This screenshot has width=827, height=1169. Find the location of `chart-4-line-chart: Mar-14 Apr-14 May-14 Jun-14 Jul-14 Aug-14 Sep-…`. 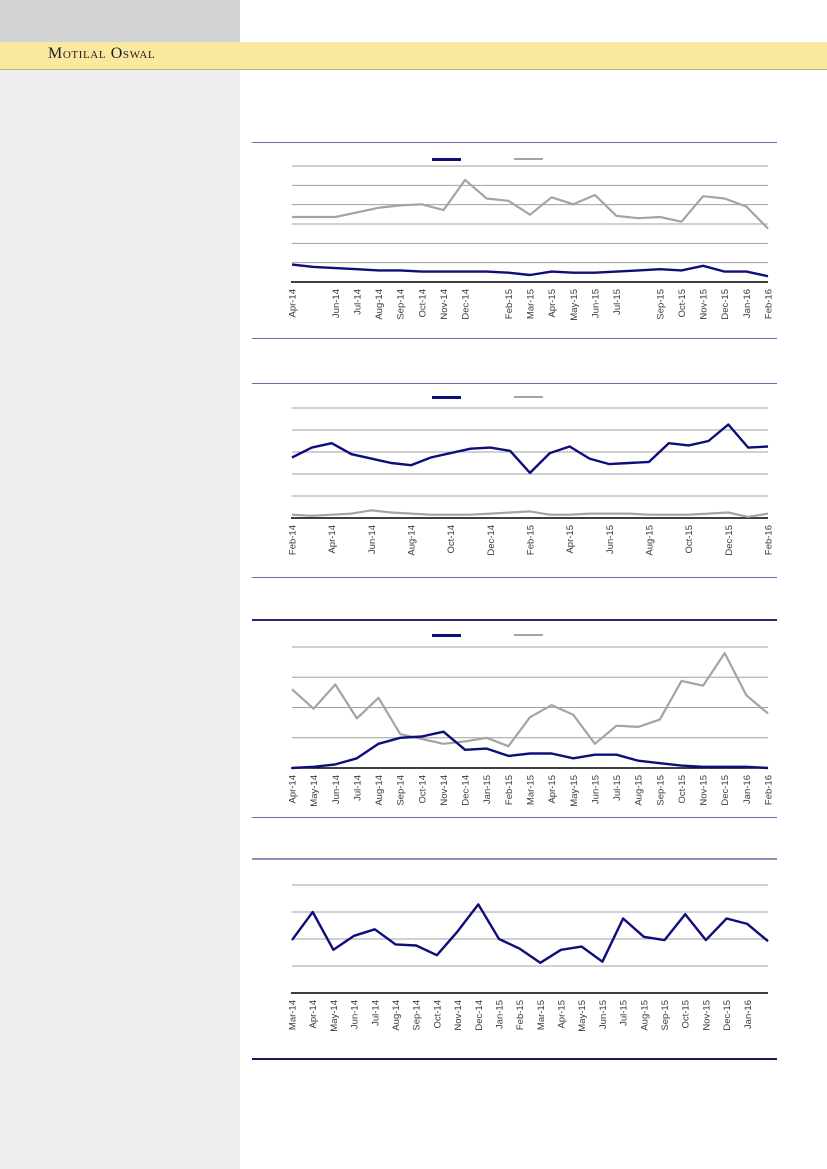

chart-4-line-chart: Mar-14 Apr-14 May-14 Jun-14 Jul-14 Aug-14 Sep-… is located at coordinates (514, 959).